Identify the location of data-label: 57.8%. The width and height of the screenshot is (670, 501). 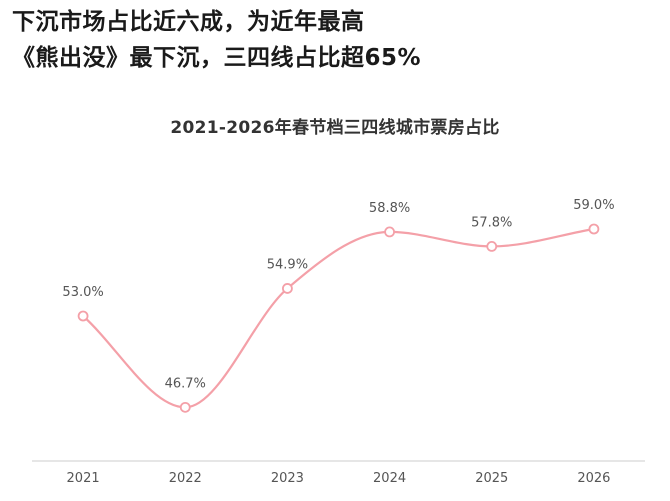
(491, 222).